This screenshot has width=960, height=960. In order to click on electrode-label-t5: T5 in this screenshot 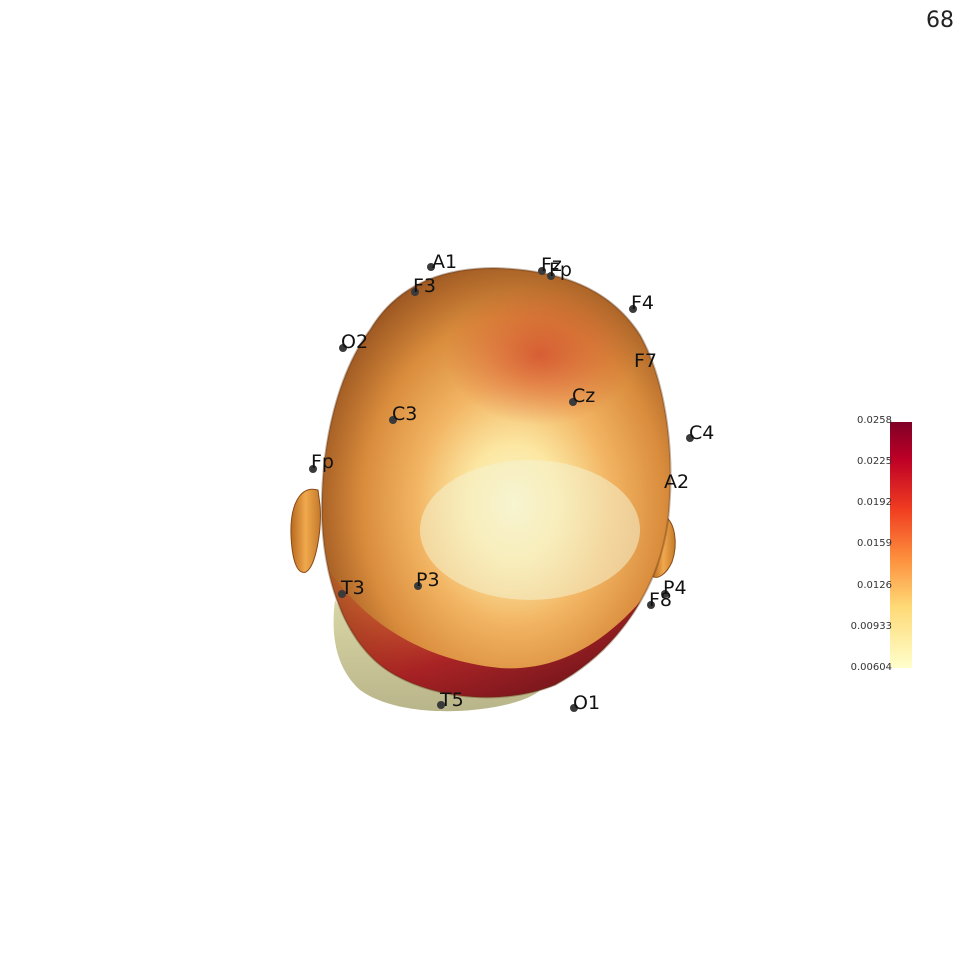, I will do `click(451, 700)`.